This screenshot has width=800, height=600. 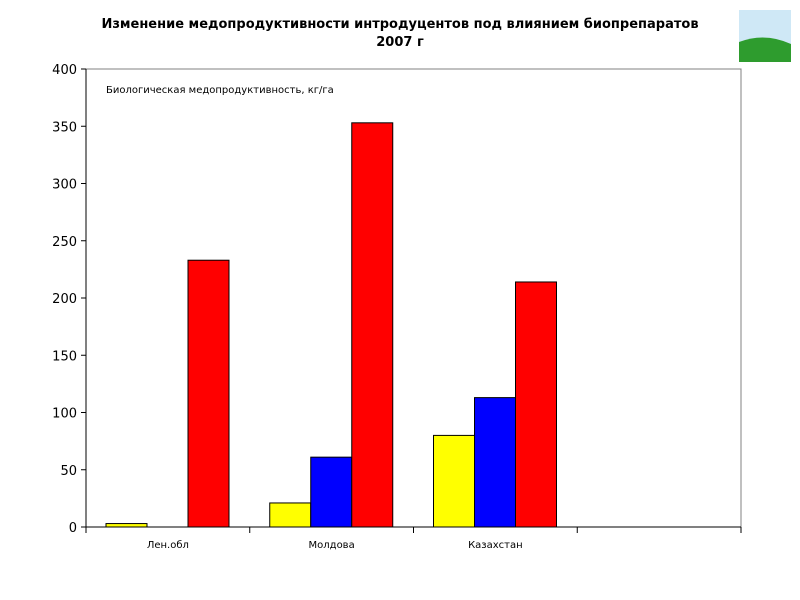 I want to click on landscape-logo-icon, so click(x=765, y=36).